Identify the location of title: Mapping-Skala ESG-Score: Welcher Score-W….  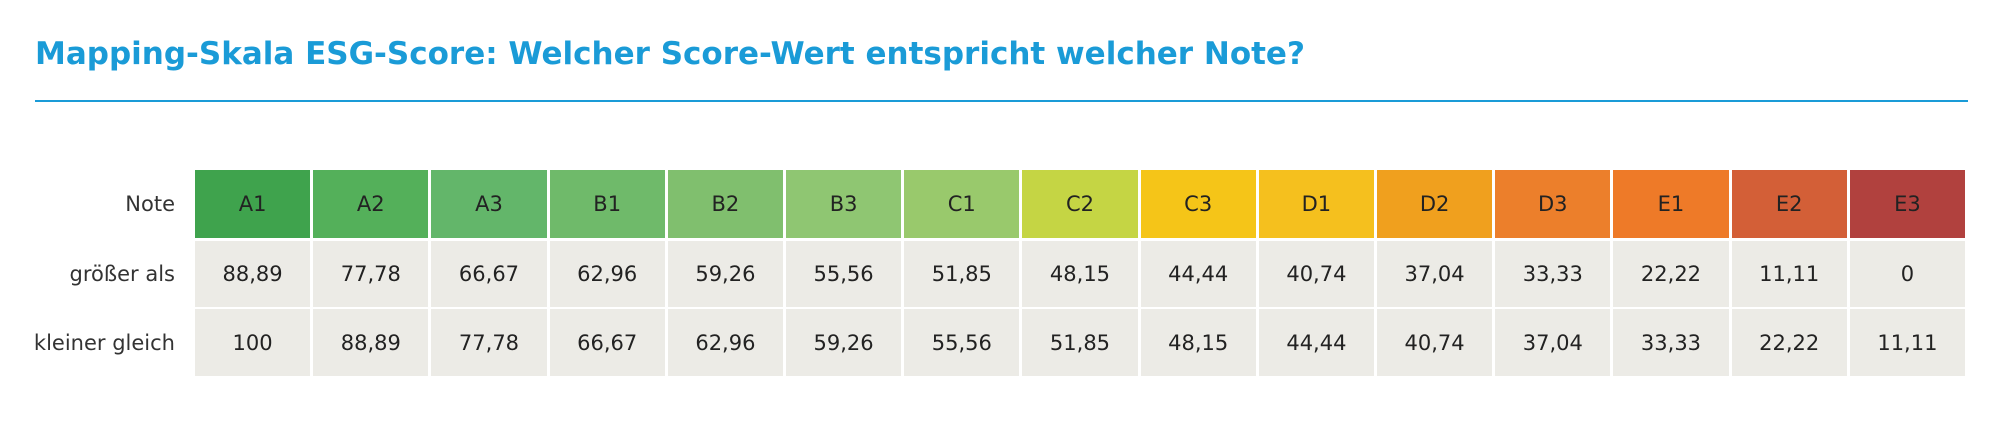
(670, 54).